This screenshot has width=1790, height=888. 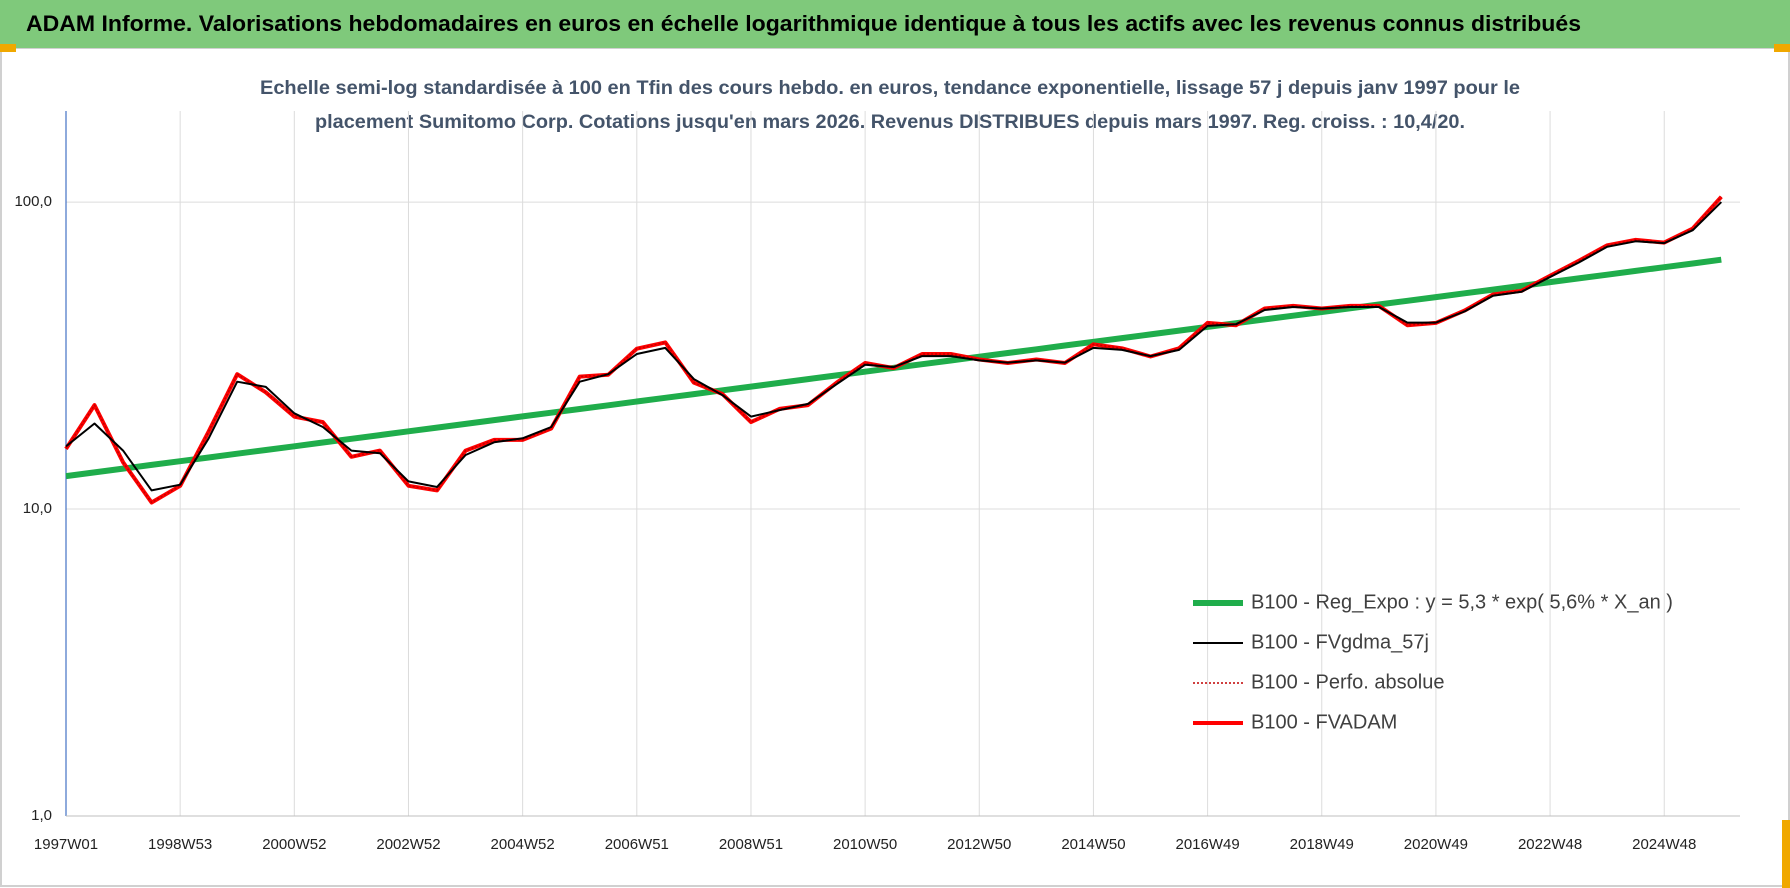 What do you see at coordinates (523, 844) in the screenshot?
I see `x-tick-label: 2004W52` at bounding box center [523, 844].